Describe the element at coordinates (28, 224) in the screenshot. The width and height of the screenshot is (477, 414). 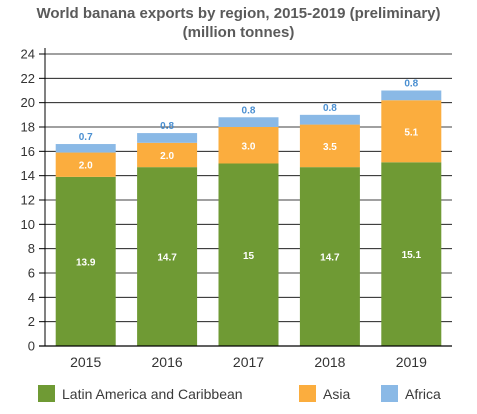
I see `y-tick-label-10: 10` at that location.